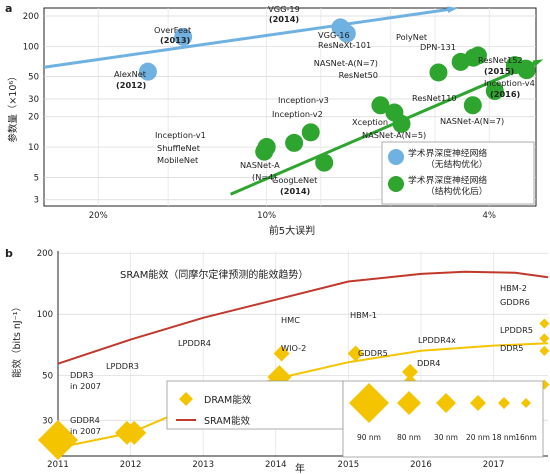 Image resolution: width=550 pixels, height=474 pixels. I want to click on point-label: NASNet-A(N=5), so click(394, 135).